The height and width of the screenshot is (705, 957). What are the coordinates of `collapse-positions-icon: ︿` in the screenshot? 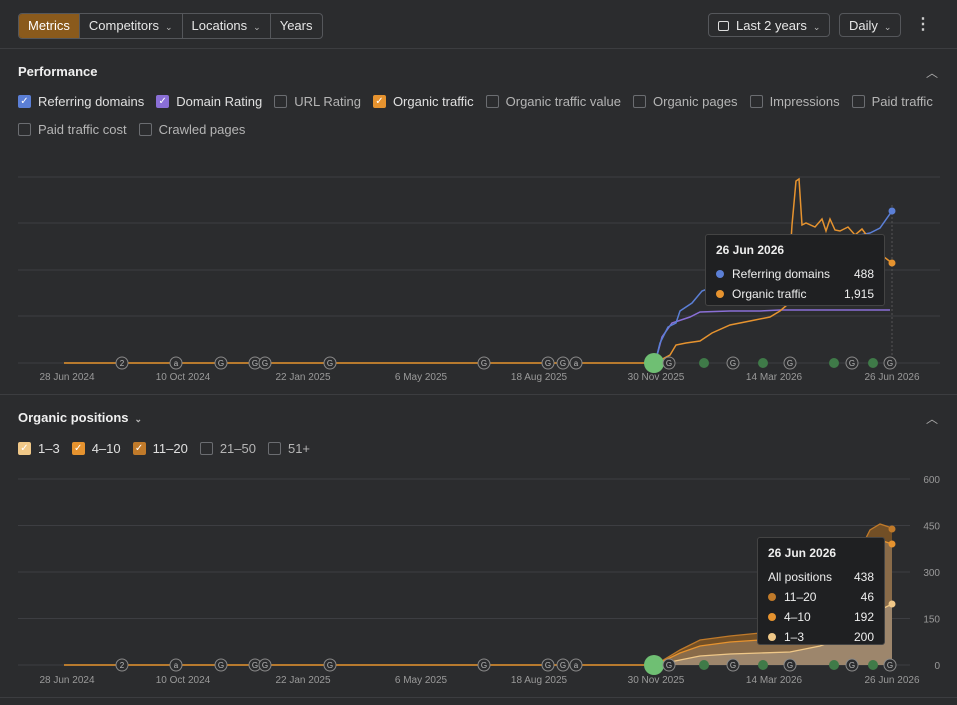 It's located at (932, 419).